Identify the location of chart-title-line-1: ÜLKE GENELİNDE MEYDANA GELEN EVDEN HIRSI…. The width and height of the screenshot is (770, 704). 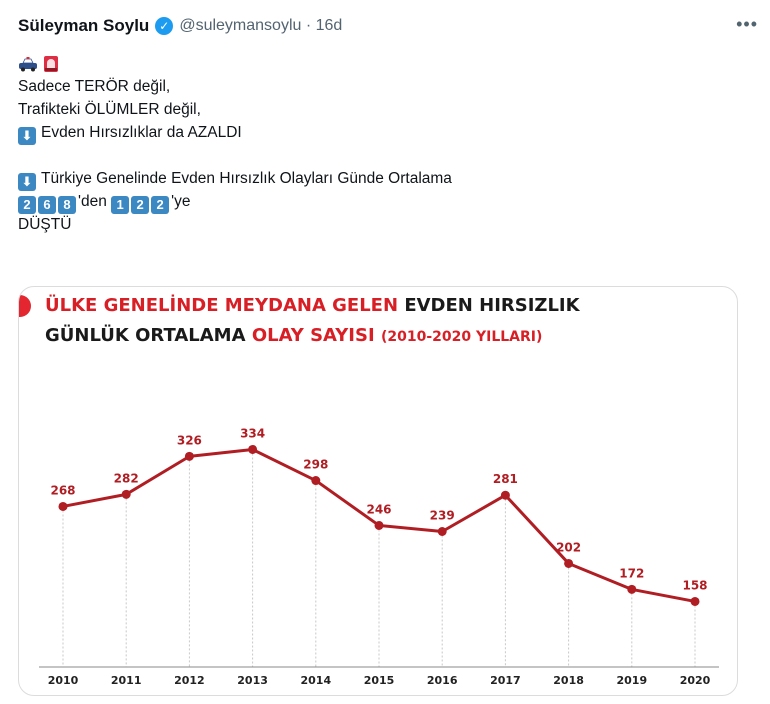
(312, 306).